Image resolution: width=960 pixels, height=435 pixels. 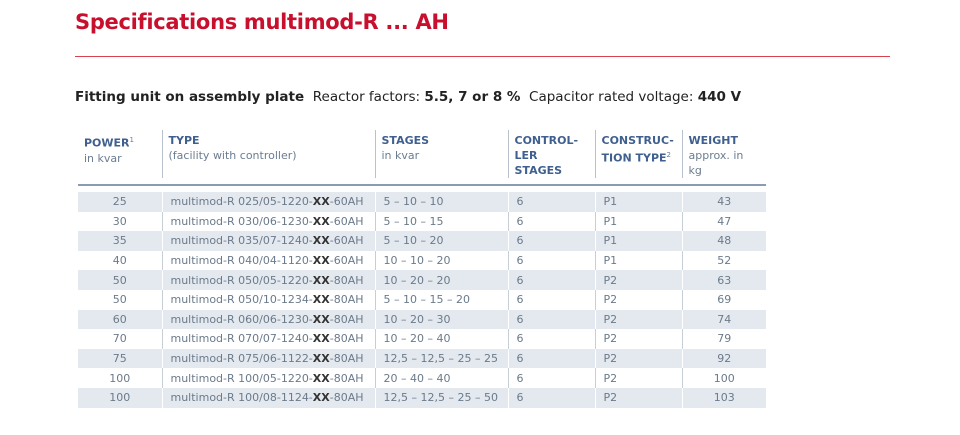 What do you see at coordinates (120, 241) in the screenshot?
I see `power-cell: 35` at bounding box center [120, 241].